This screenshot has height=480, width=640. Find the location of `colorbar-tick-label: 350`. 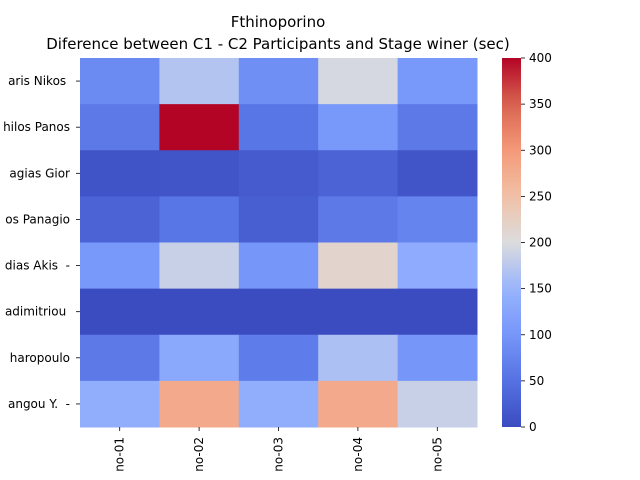

colorbar-tick-label: 350 is located at coordinates (540, 104).